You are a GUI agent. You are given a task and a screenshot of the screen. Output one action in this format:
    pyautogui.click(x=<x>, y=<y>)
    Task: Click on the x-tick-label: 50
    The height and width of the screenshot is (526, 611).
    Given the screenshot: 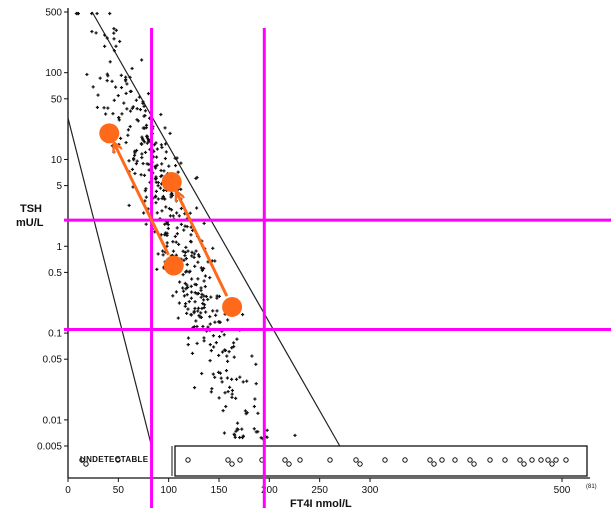 What is the action you would take?
    pyautogui.click(x=119, y=490)
    